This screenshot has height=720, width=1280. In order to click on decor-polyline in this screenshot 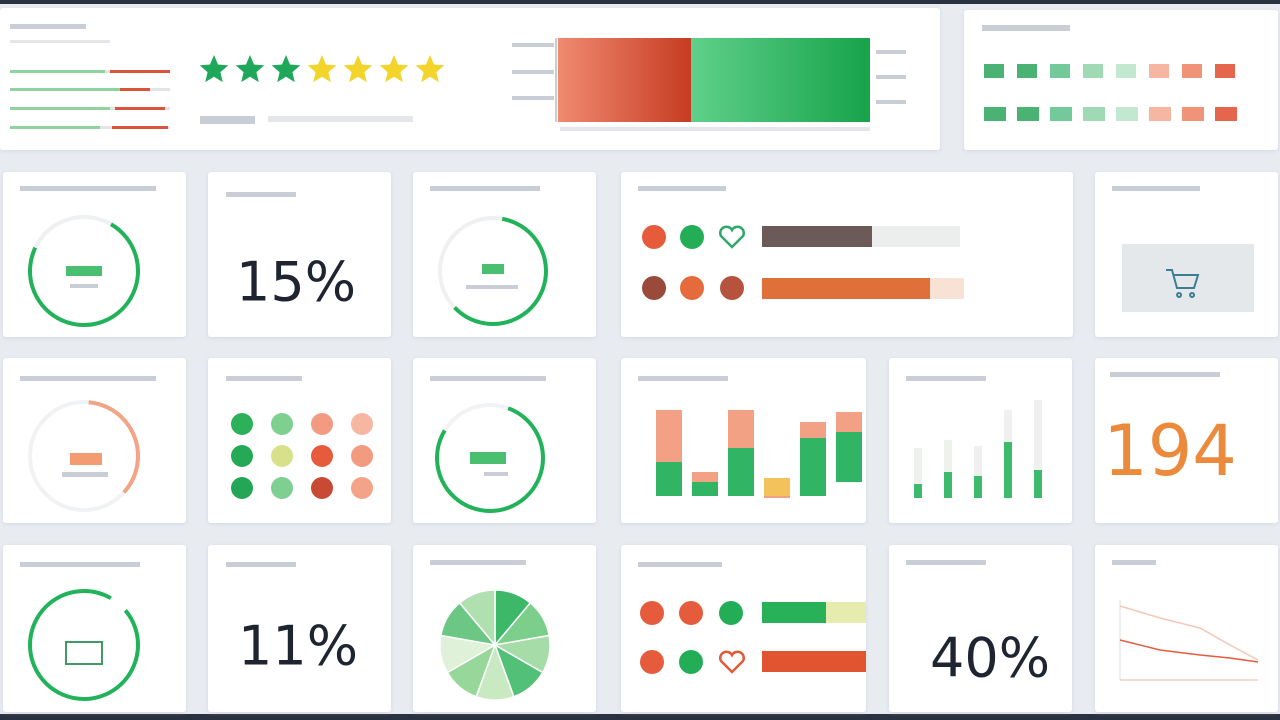, I will do `click(1189, 651)`.